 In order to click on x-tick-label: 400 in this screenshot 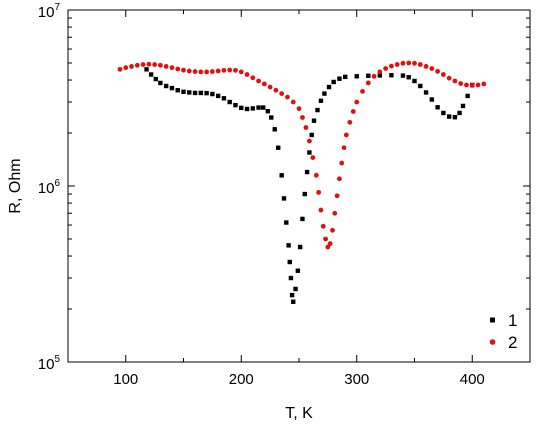, I will do `click(472, 379)`.